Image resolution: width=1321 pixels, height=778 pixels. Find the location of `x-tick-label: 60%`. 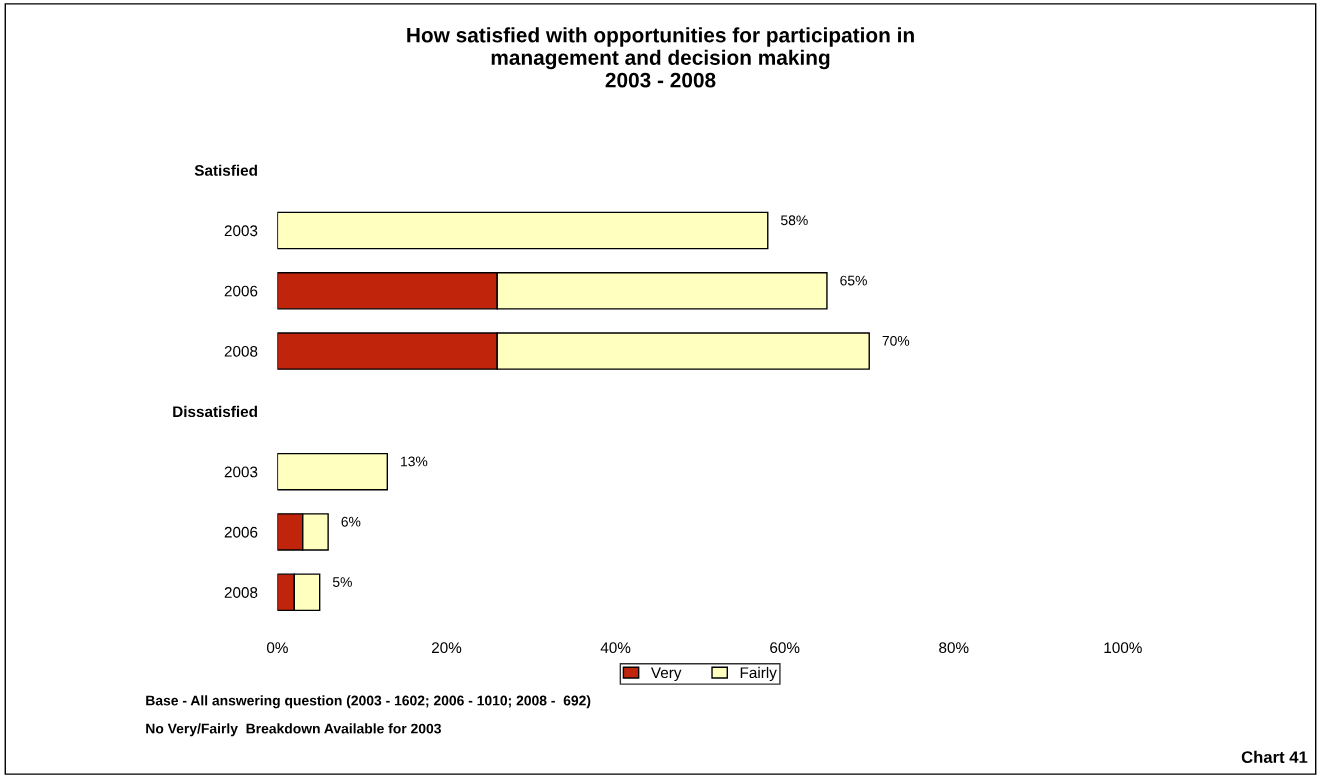

x-tick-label: 60% is located at coordinates (785, 648).